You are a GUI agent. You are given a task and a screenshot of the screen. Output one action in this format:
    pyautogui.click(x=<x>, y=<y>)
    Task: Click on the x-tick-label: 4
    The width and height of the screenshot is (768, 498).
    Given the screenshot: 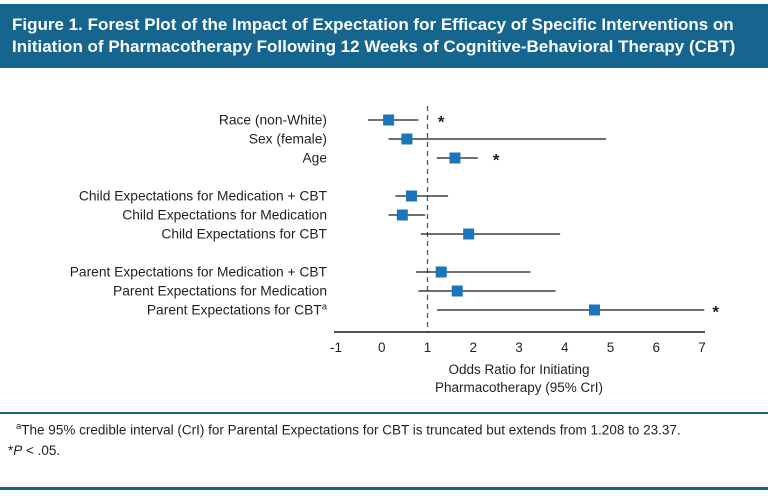 What is the action you would take?
    pyautogui.click(x=565, y=347)
    